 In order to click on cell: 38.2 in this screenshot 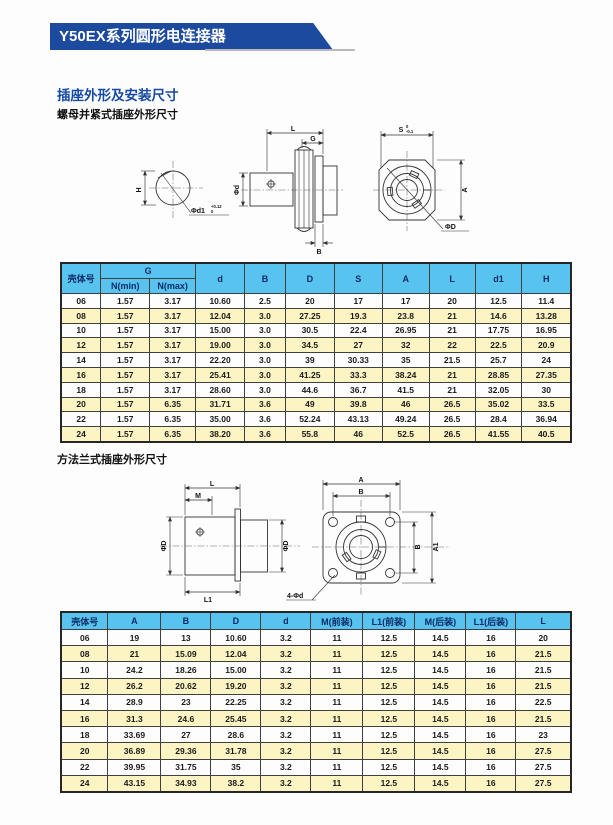, I will do `click(236, 783)`.